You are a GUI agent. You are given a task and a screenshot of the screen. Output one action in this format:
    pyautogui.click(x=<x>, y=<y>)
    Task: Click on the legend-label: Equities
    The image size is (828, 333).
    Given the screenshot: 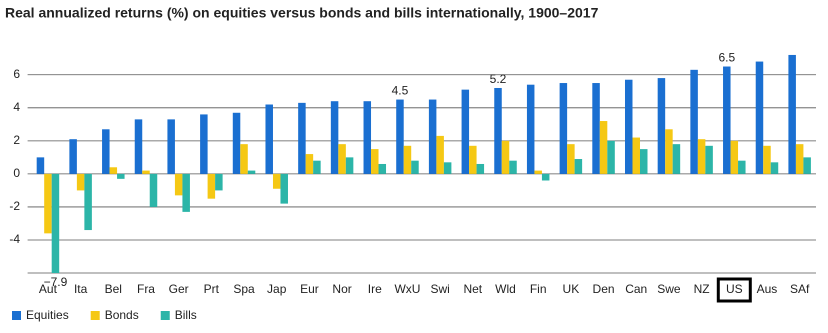 What is the action you would take?
    pyautogui.click(x=47, y=315)
    